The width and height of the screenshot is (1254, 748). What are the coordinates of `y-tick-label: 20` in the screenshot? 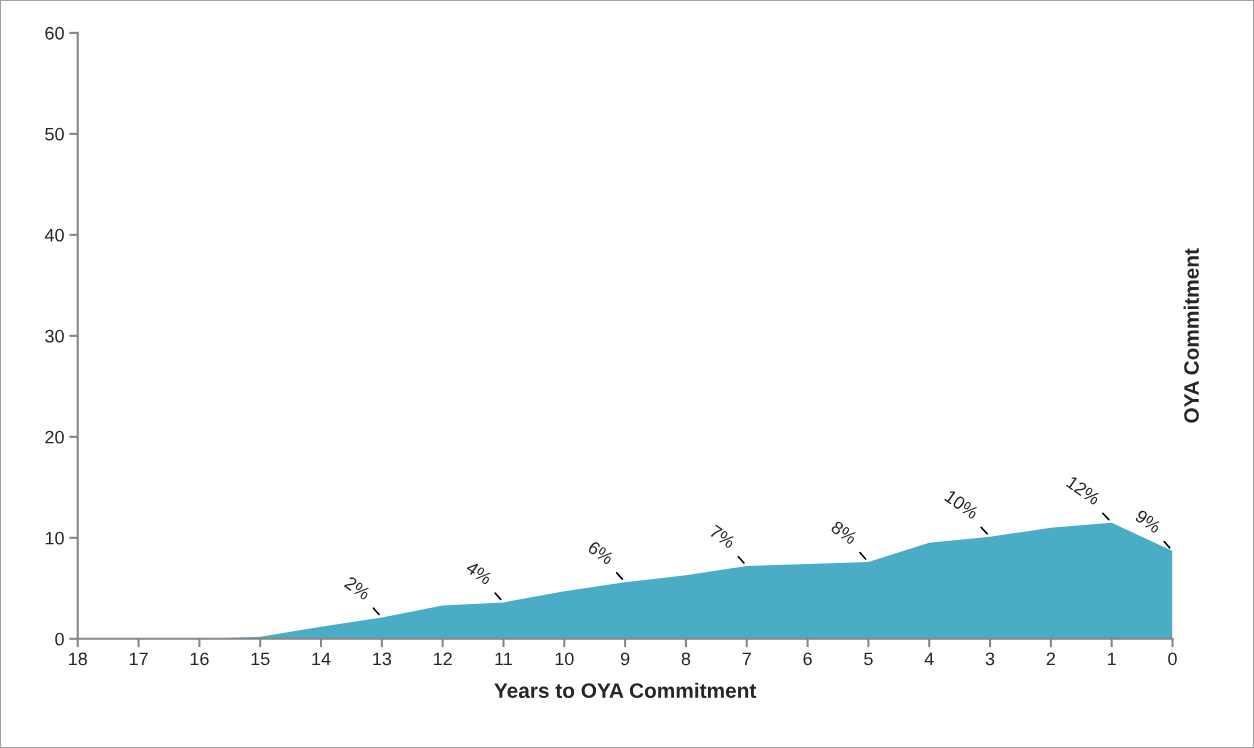 It's located at (54, 437).